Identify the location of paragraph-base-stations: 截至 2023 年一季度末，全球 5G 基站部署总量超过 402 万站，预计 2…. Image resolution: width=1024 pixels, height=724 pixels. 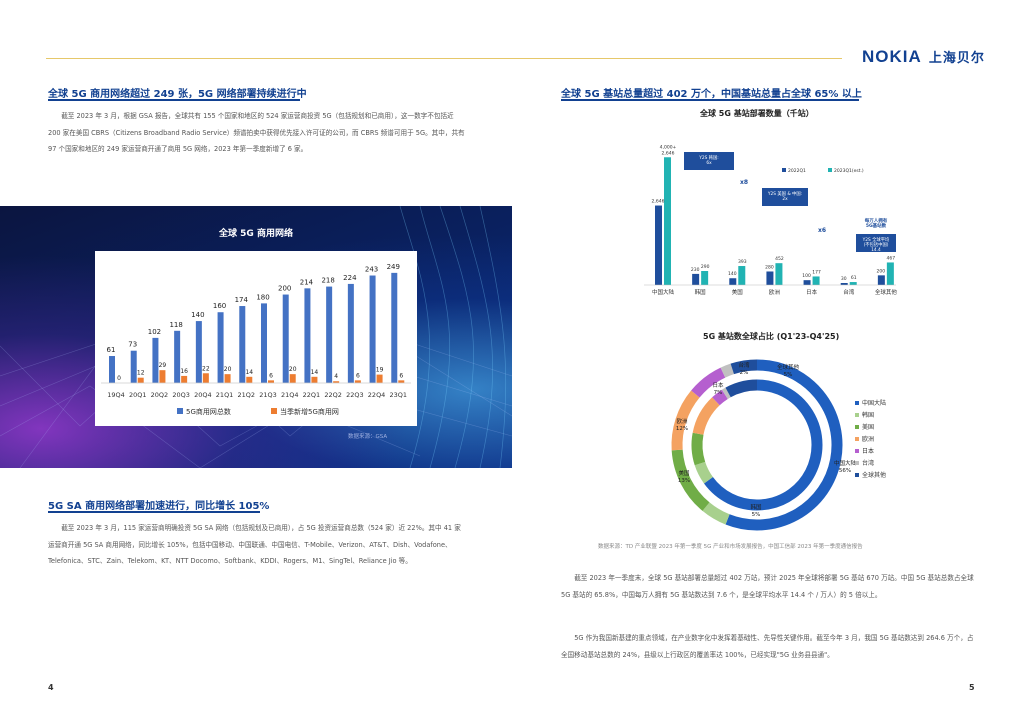
(770, 586).